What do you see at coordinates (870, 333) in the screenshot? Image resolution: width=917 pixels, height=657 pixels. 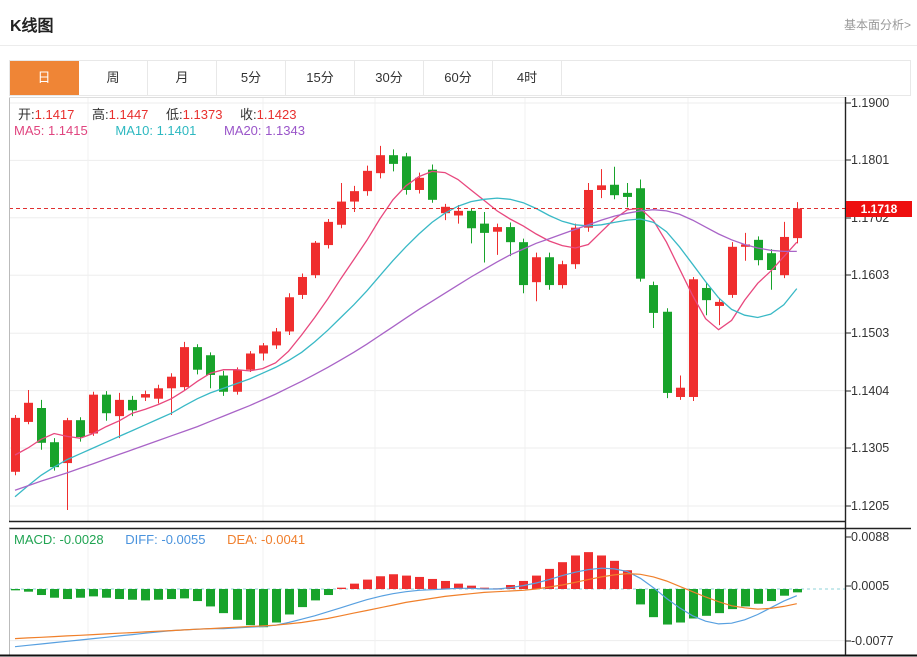 I see `price-axis-label: 1.1503` at bounding box center [870, 333].